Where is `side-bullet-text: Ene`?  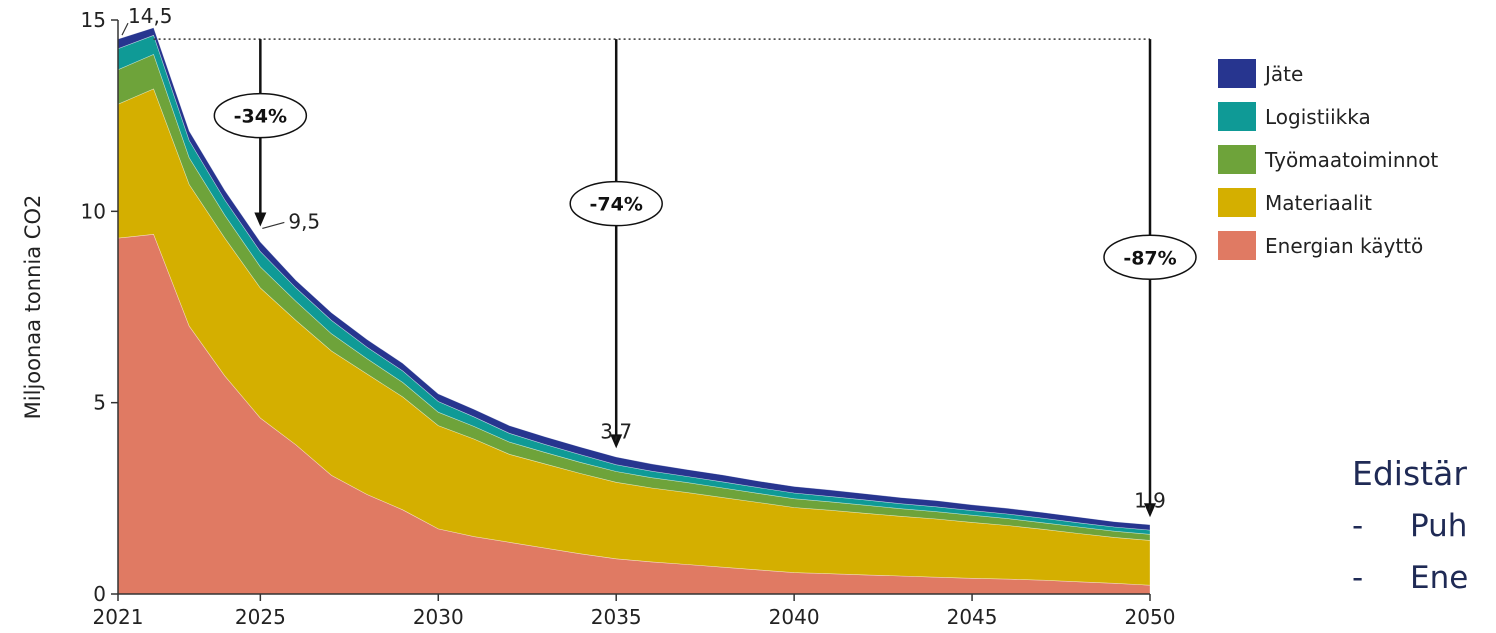 side-bullet-text: Ene is located at coordinates (1439, 578).